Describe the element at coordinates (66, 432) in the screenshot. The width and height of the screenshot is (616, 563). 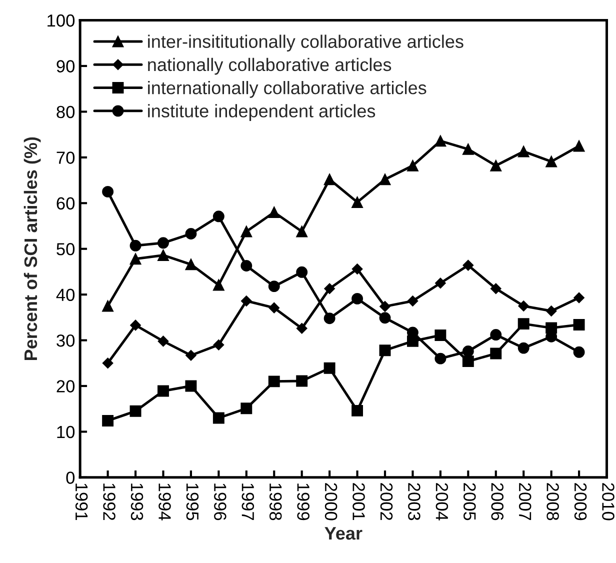
I see `y-tick-label: 10` at that location.